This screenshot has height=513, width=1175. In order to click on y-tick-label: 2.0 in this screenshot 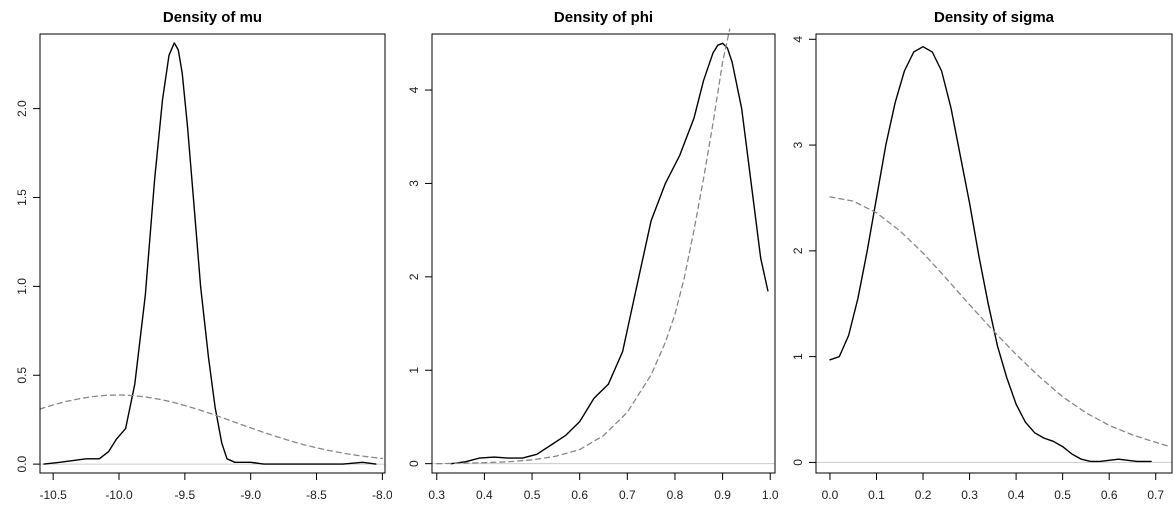, I will do `click(22, 108)`.